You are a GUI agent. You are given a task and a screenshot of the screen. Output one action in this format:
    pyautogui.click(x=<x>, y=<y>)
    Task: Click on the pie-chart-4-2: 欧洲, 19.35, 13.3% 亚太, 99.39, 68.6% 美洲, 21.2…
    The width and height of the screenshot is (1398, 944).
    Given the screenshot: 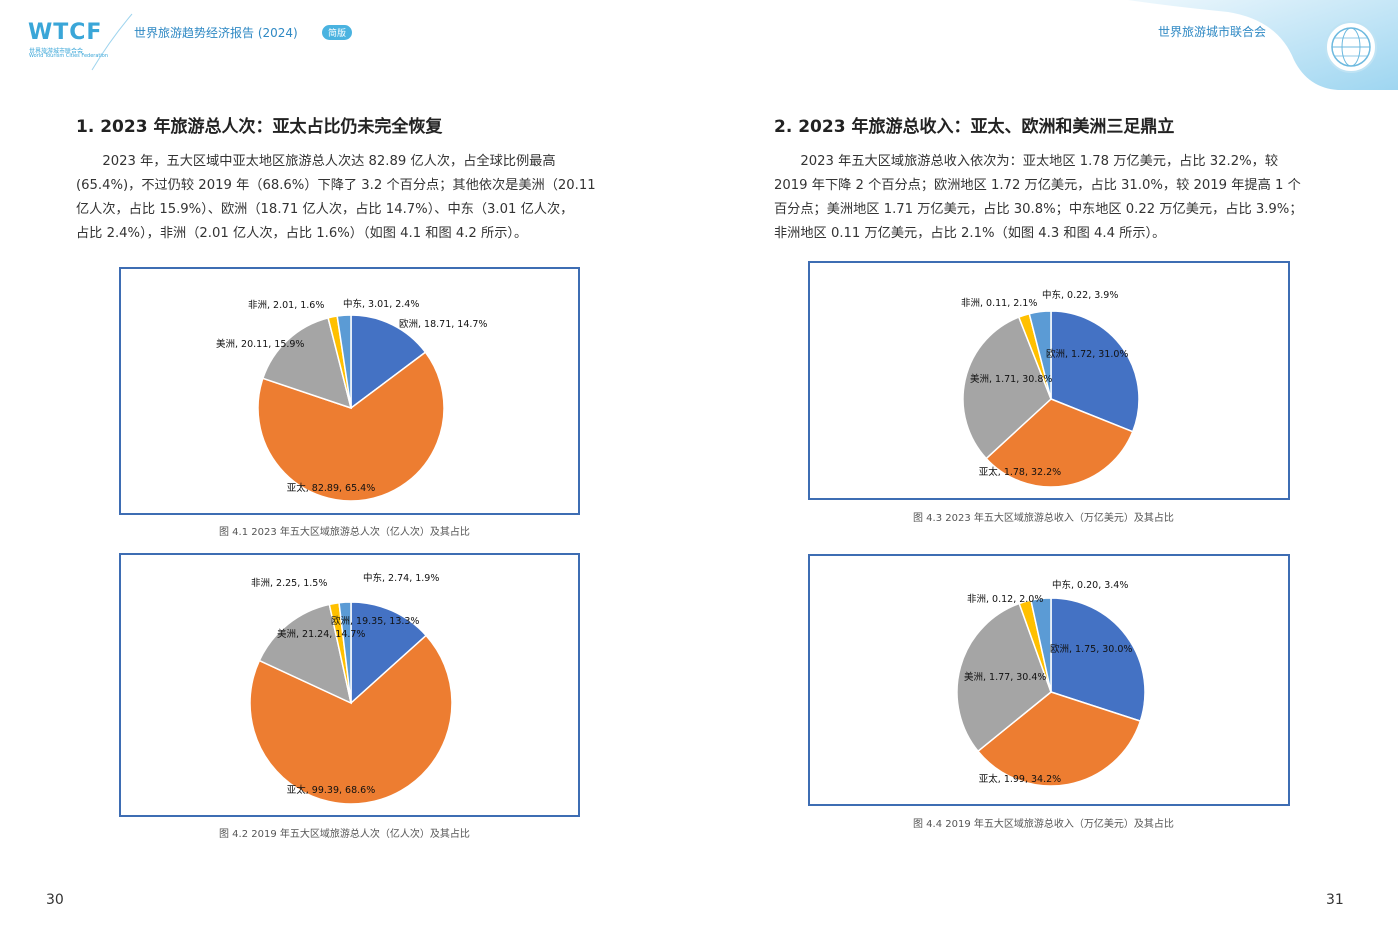 What is the action you would take?
    pyautogui.click(x=351, y=688)
    